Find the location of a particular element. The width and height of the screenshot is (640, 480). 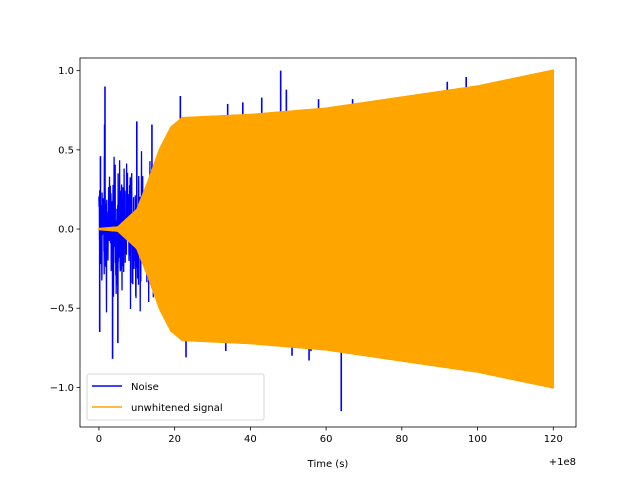

legend-box is located at coordinates (175, 397).